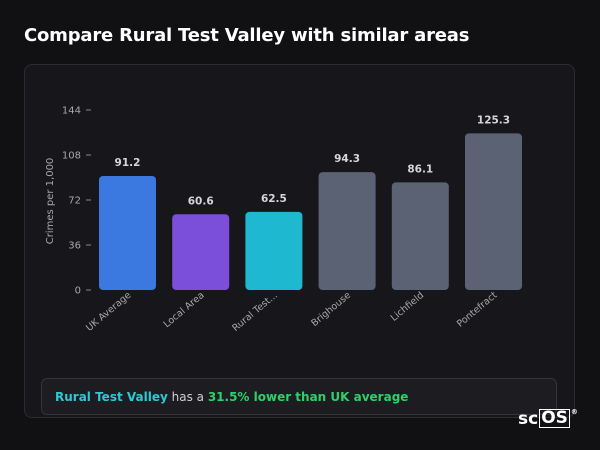  I want to click on brand-prefix: sc, so click(528, 419).